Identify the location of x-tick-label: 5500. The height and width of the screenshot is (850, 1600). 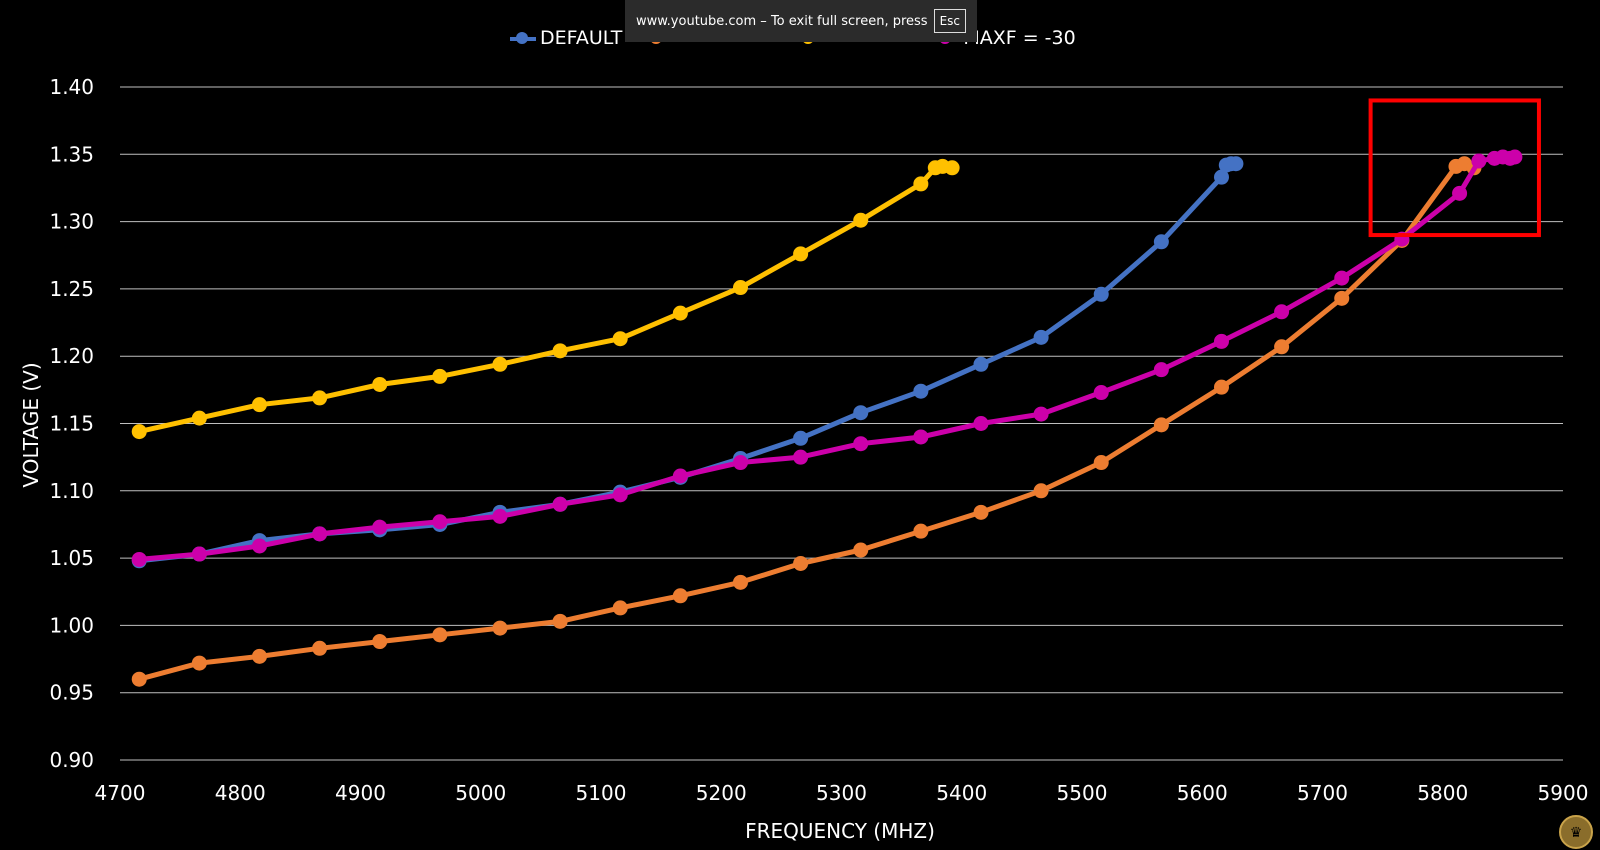
(1082, 793).